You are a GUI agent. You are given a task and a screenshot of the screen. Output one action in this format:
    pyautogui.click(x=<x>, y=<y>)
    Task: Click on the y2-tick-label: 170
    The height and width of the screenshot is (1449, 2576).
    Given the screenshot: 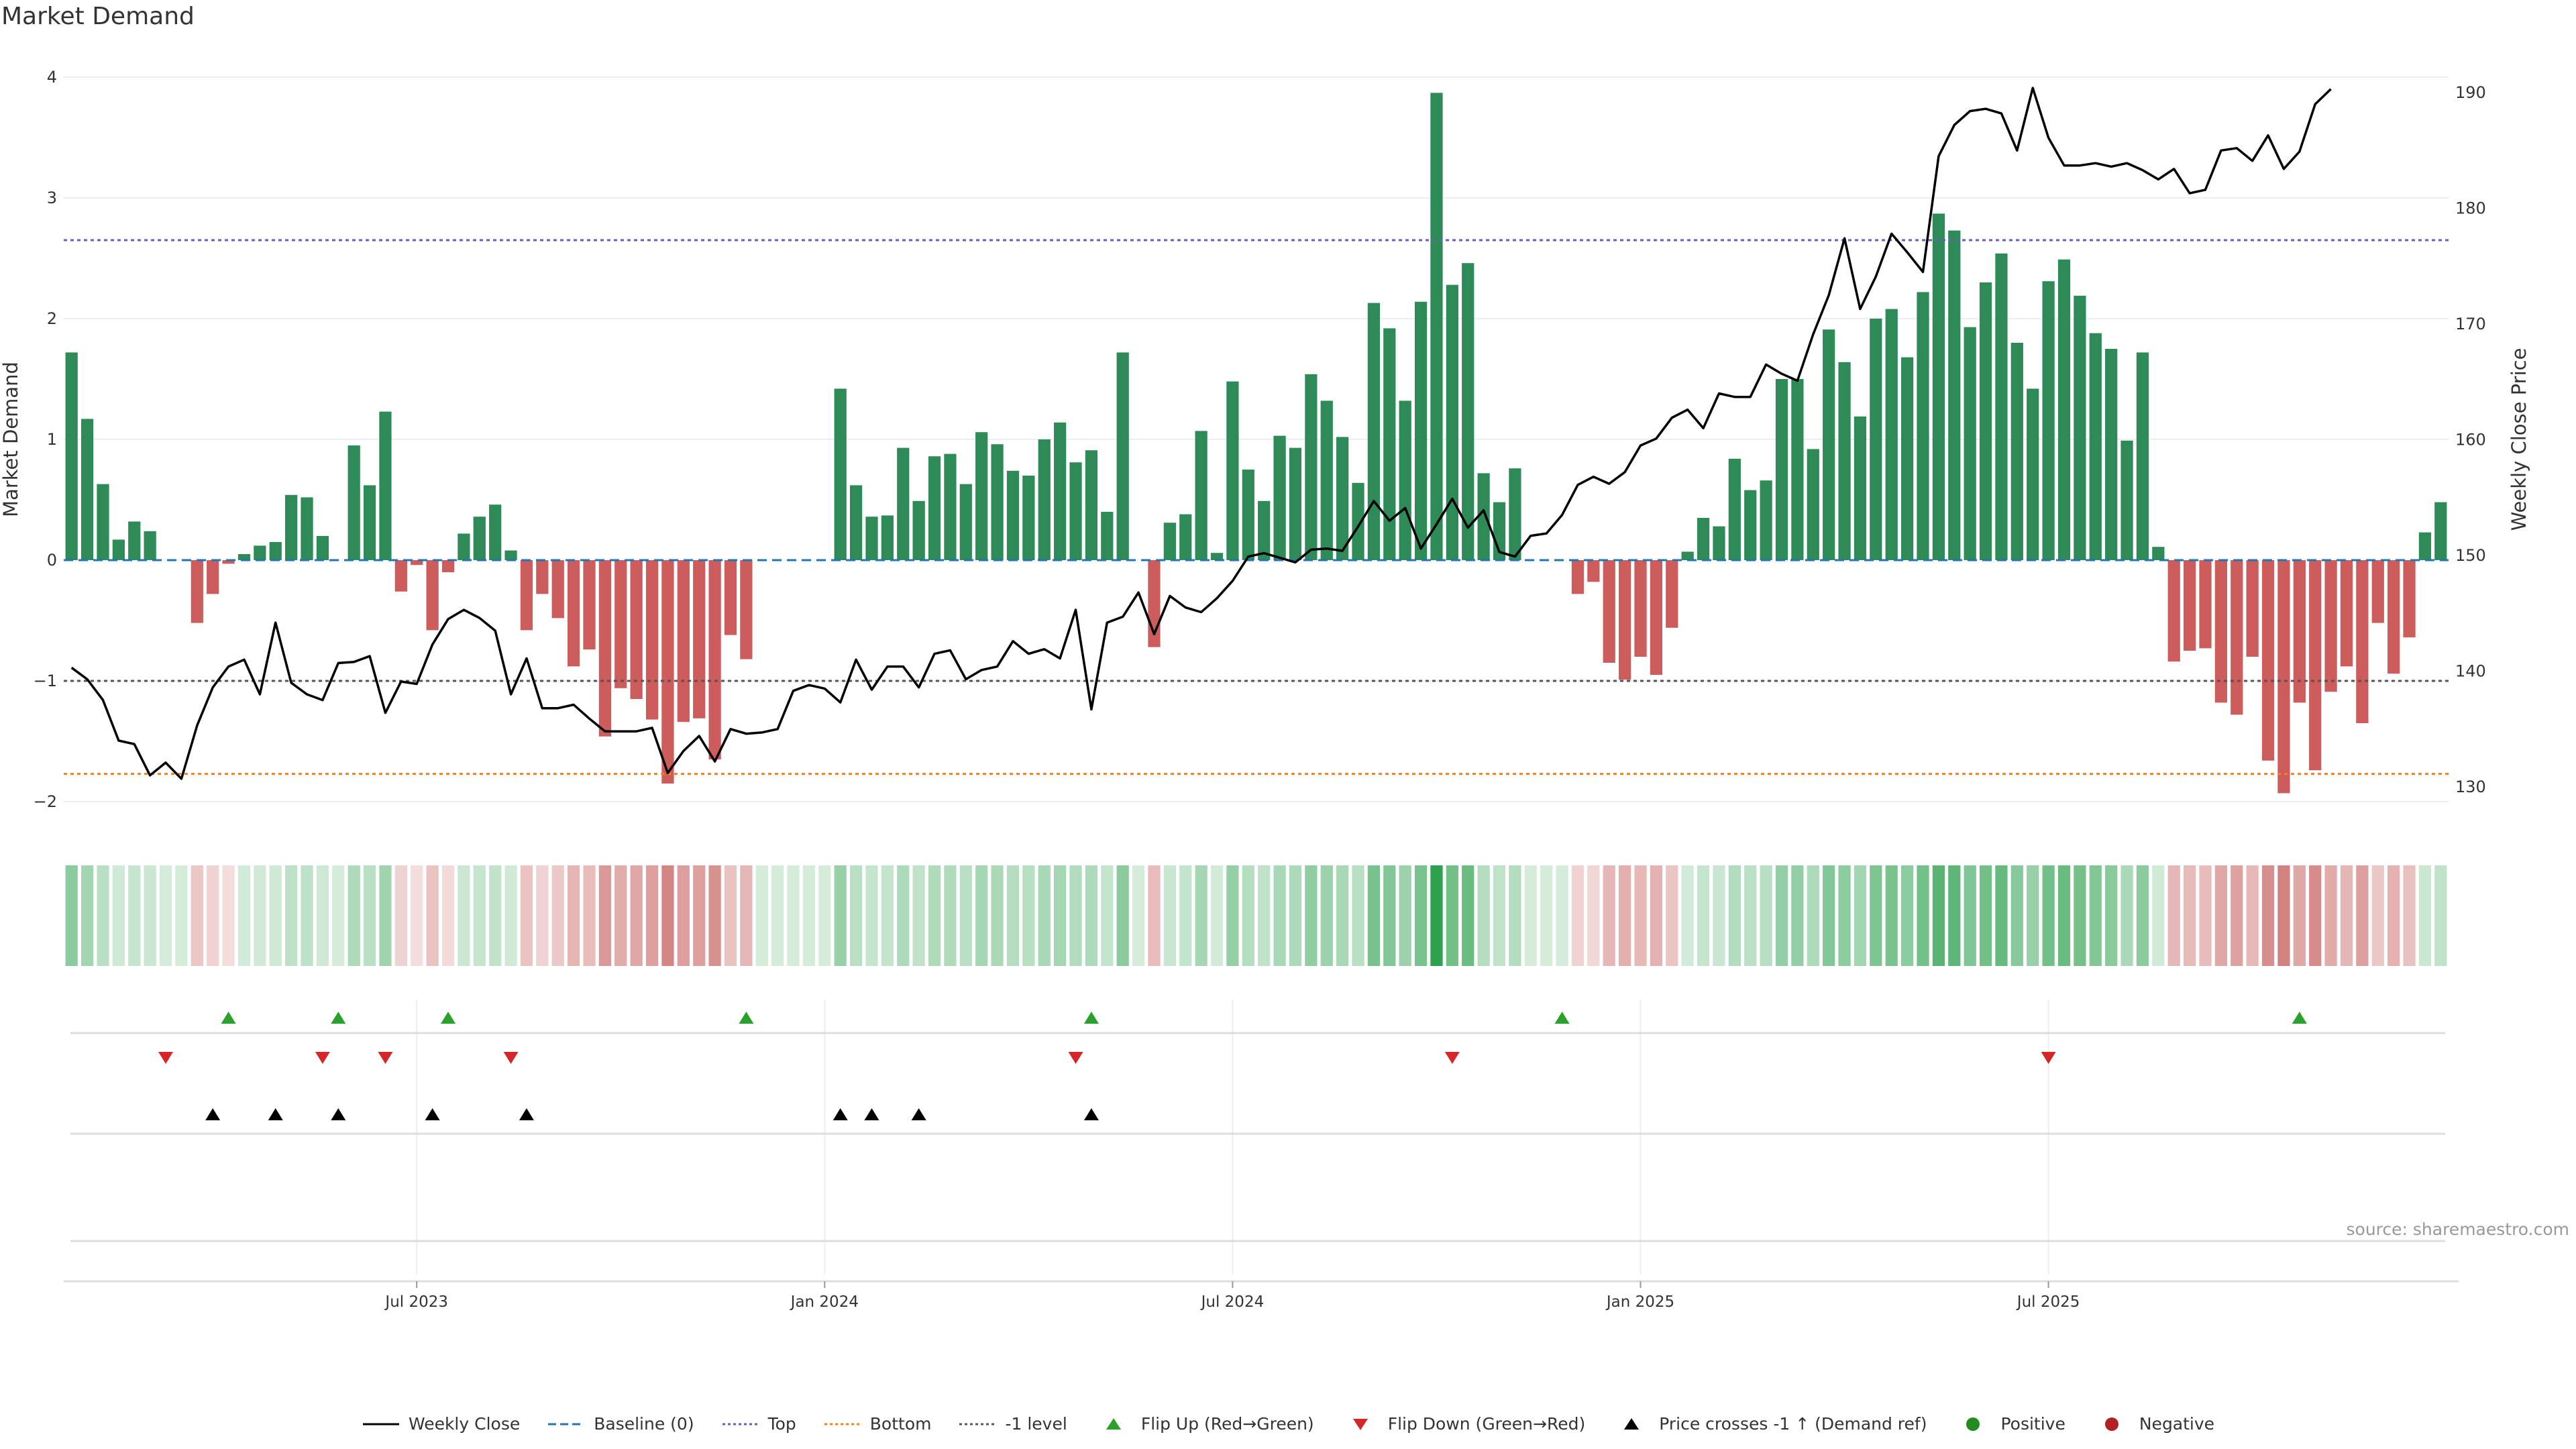 What is the action you would take?
    pyautogui.click(x=2470, y=324)
    